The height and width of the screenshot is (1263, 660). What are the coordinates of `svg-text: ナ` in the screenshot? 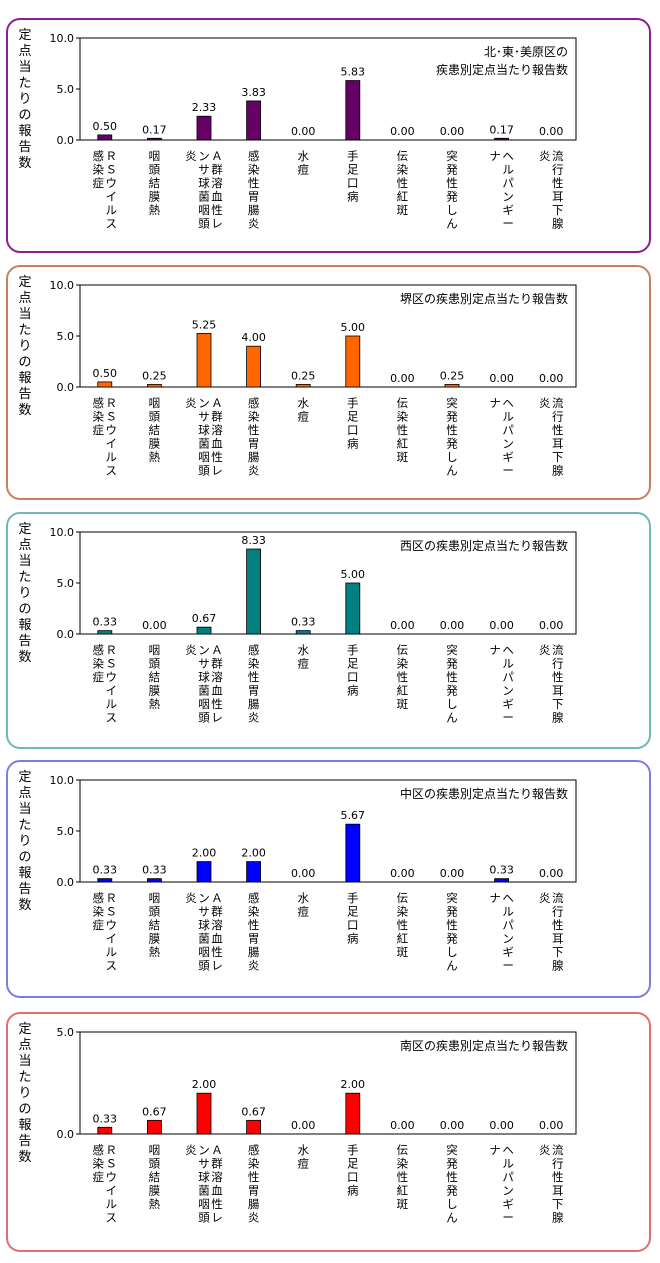 It's located at (495, 898).